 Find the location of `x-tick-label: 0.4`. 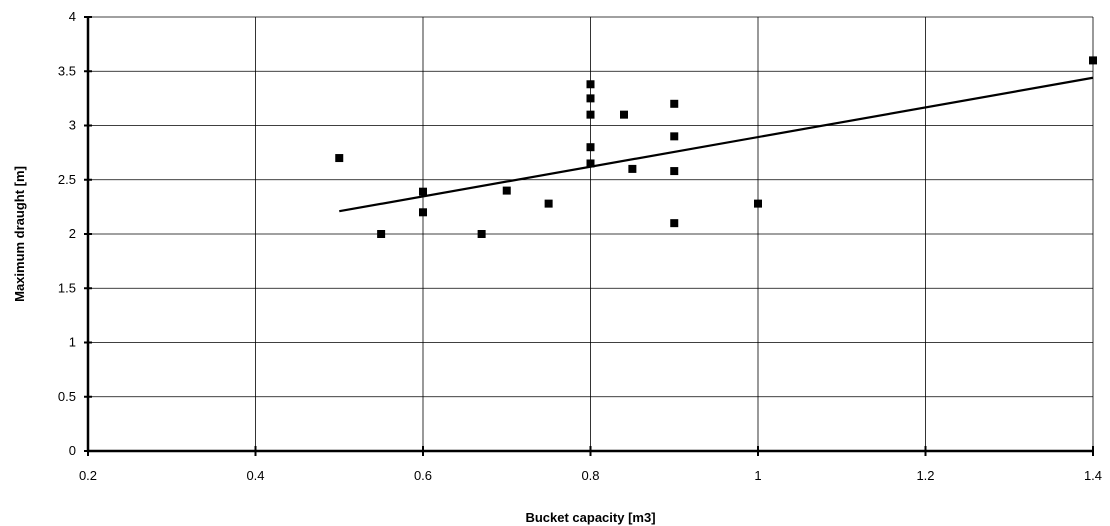

x-tick-label: 0.4 is located at coordinates (255, 475).